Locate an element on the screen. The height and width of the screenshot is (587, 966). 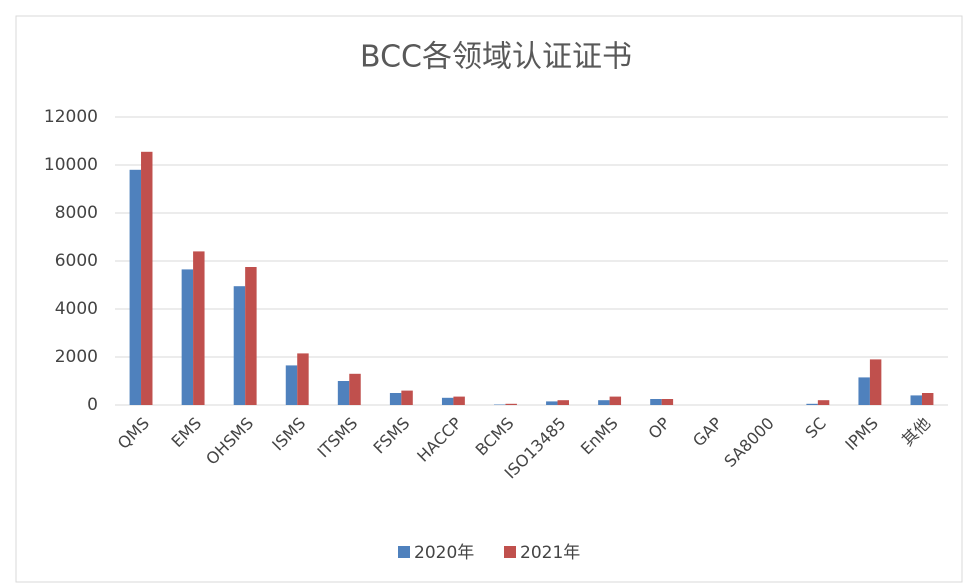
legend-label: 2021年 is located at coordinates (550, 553).